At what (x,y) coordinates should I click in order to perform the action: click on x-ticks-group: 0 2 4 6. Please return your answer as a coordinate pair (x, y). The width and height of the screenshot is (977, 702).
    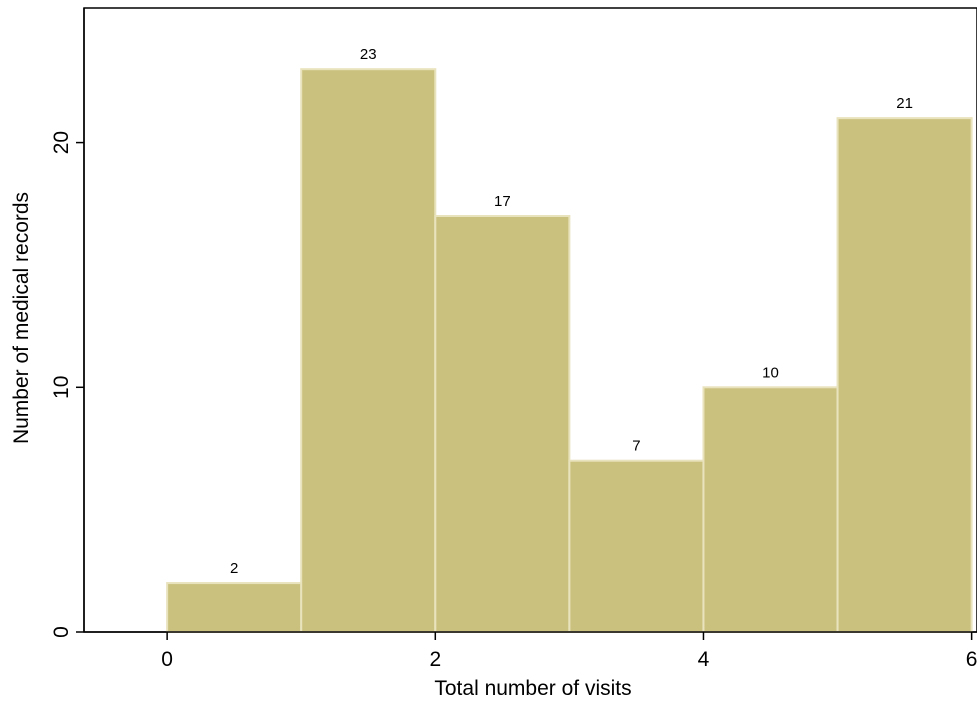
    Looking at the image, I should click on (569, 651).